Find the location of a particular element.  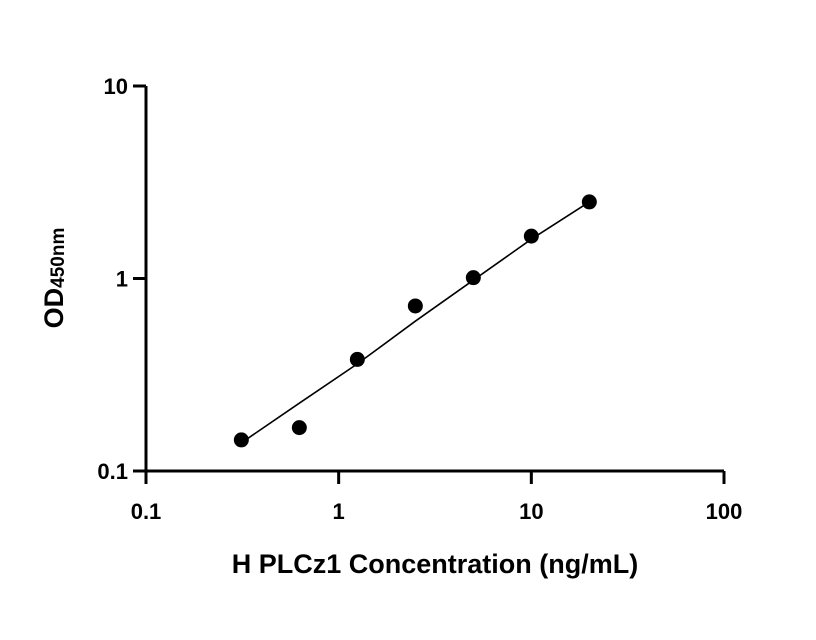

x-tick-label: 0.1 is located at coordinates (146, 511).